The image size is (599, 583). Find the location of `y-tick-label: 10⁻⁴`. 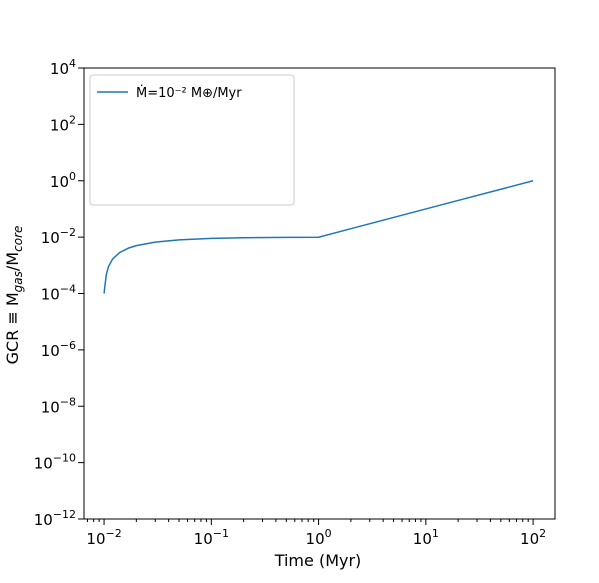

y-tick-label: 10⁻⁴ is located at coordinates (58, 293).